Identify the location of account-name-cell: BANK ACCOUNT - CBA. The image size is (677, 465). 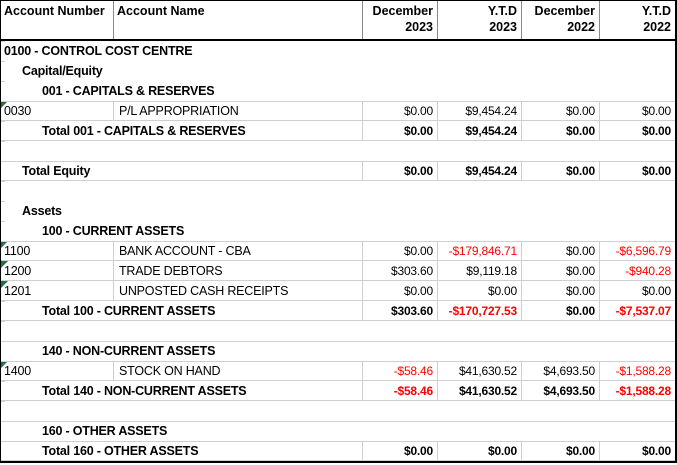
(238, 250).